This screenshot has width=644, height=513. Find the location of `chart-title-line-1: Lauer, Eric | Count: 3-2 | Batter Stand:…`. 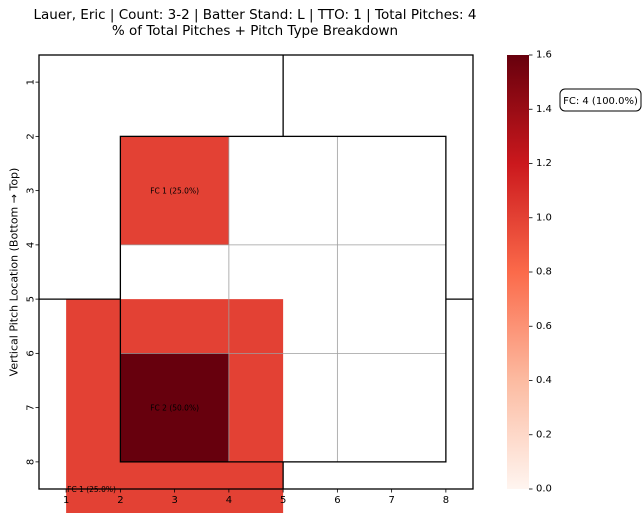

chart-title-line-1: Lauer, Eric | Count: 3-2 | Batter Stand:… is located at coordinates (255, 15).